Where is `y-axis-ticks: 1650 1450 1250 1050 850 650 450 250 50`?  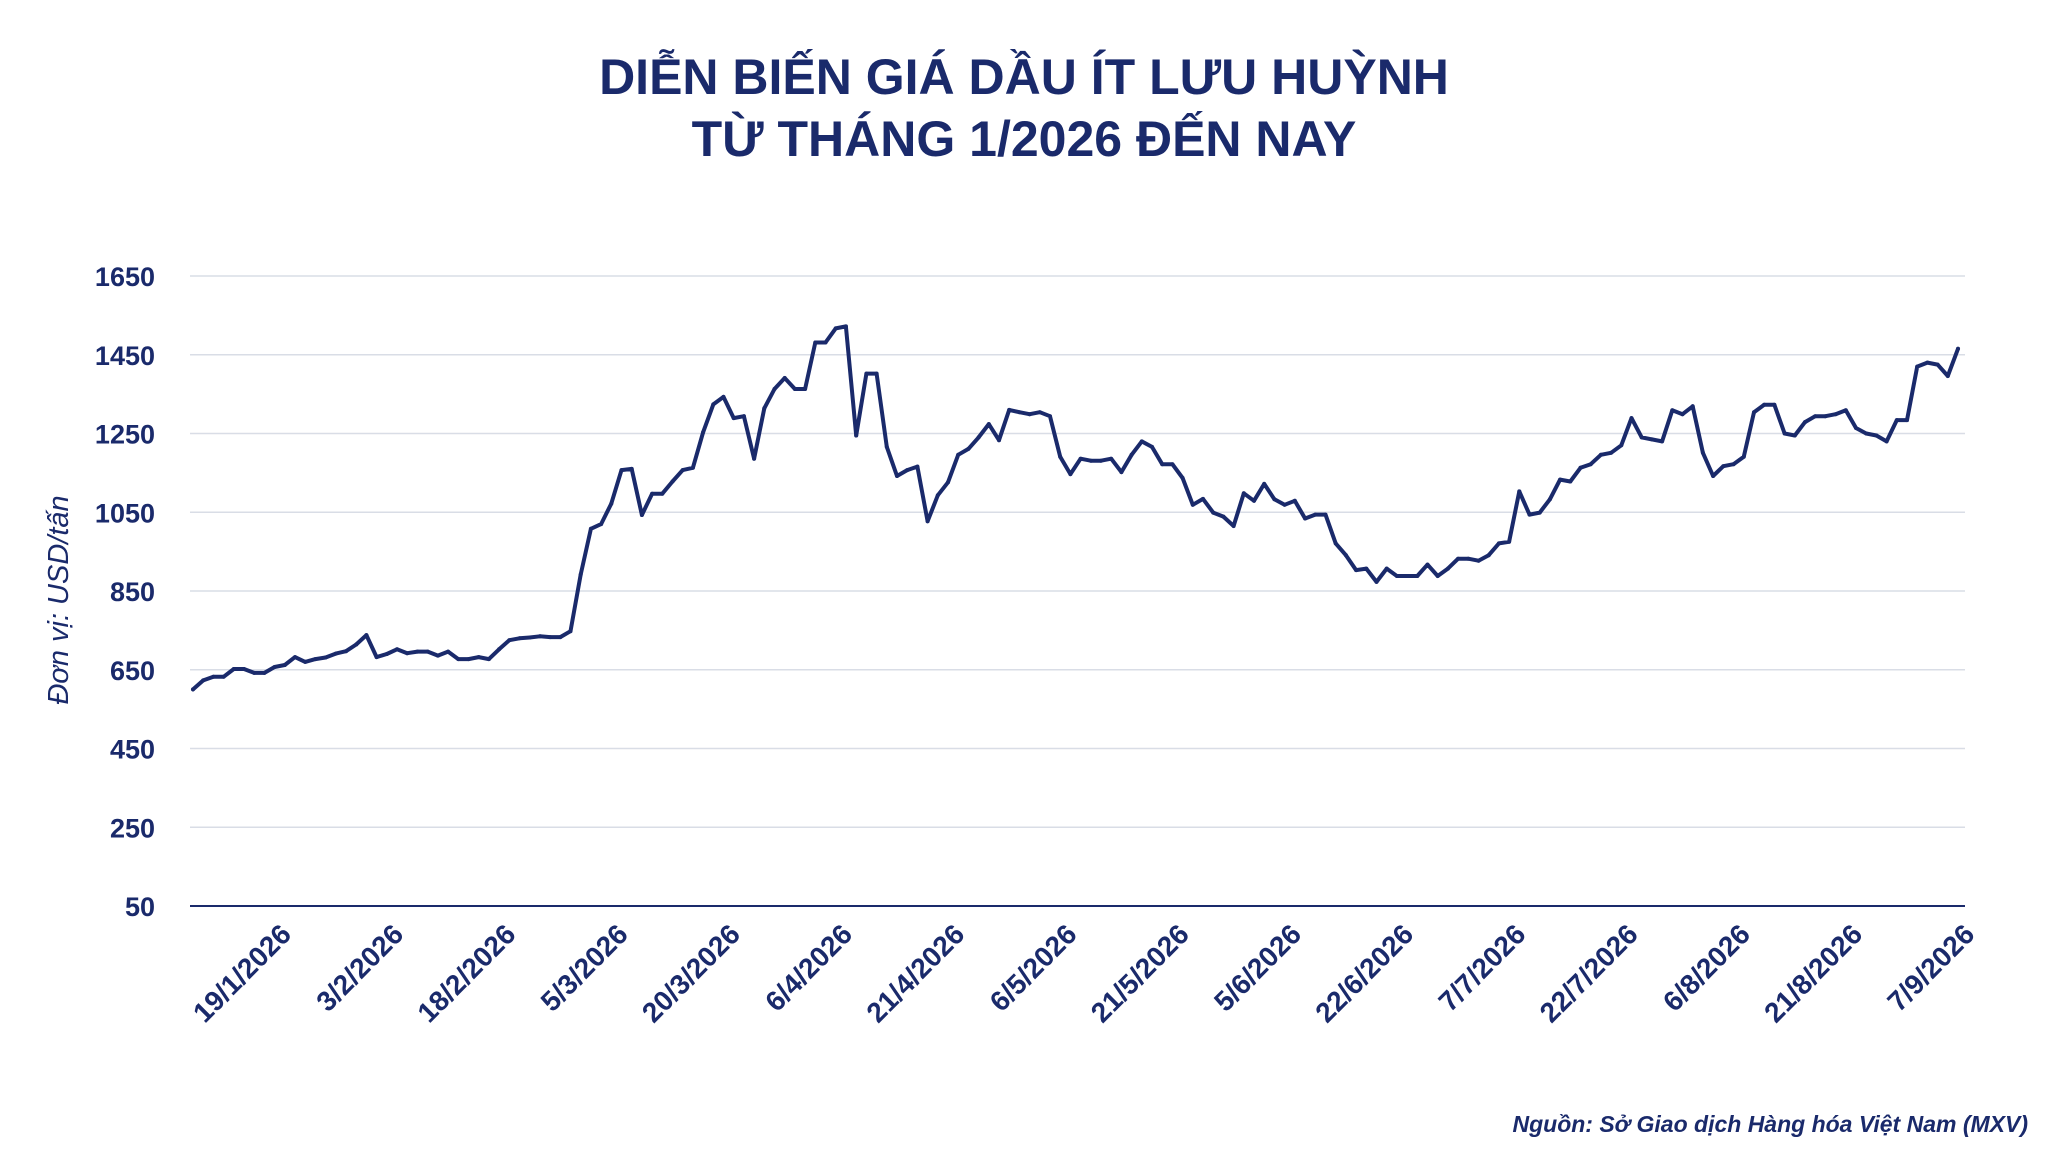 y-axis-ticks: 1650 1450 1250 1050 850 650 450 250 50 is located at coordinates (125, 592).